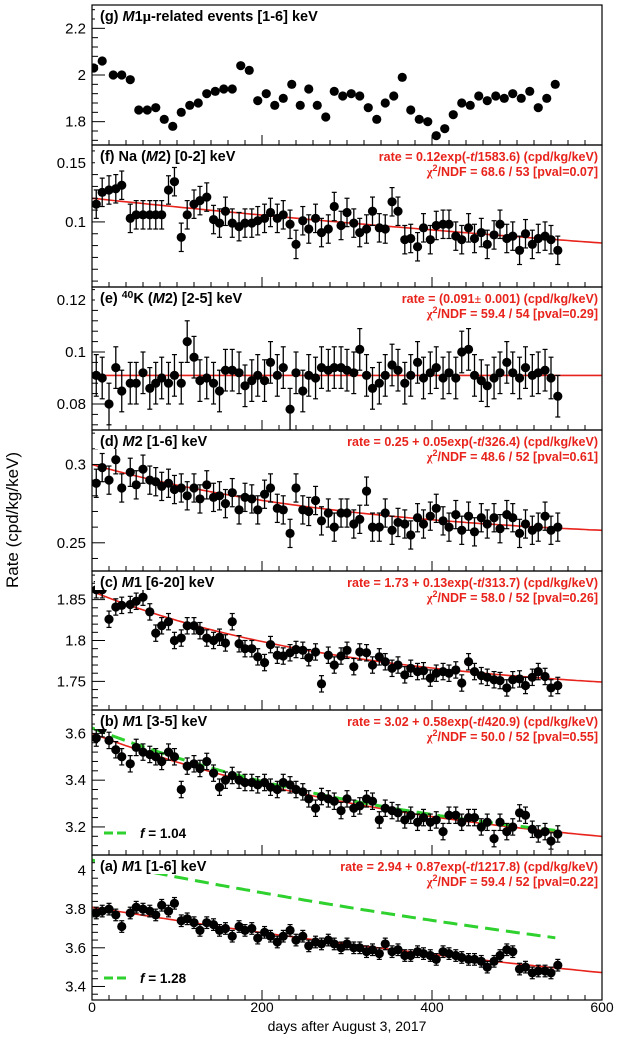 The image size is (629, 1040). What do you see at coordinates (500, 299) in the screenshot?
I see `fit-formula: rate = (0.091± 0.001) (cpd/kg/keV)` at bounding box center [500, 299].